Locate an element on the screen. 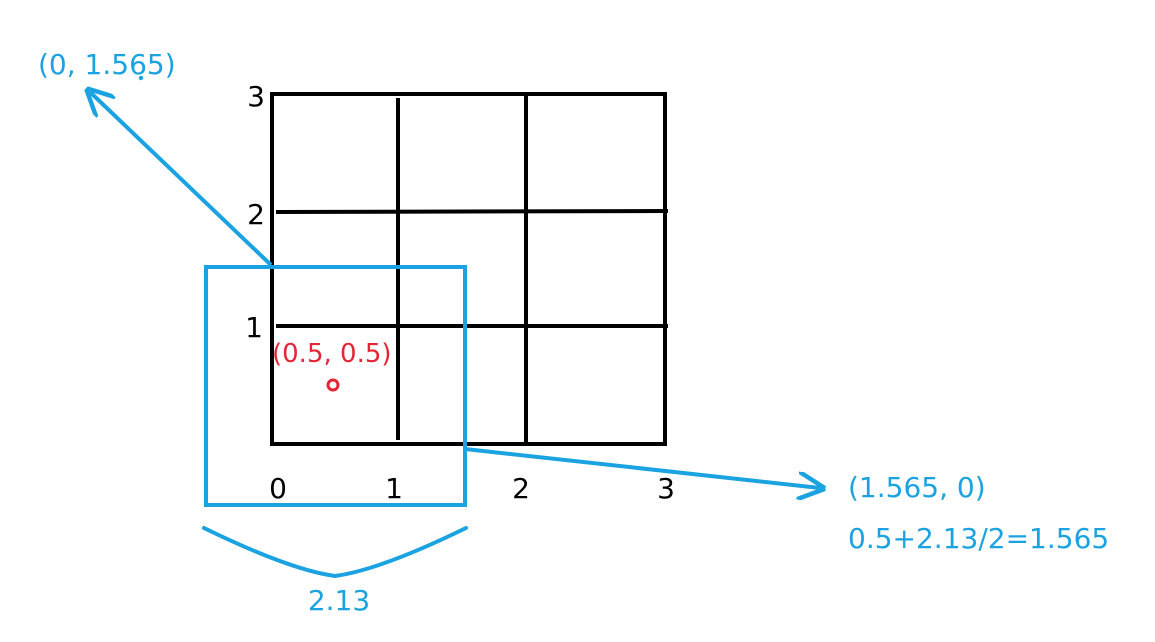 This screenshot has height=642, width=1155. x-tick-1: 1 is located at coordinates (394, 488).